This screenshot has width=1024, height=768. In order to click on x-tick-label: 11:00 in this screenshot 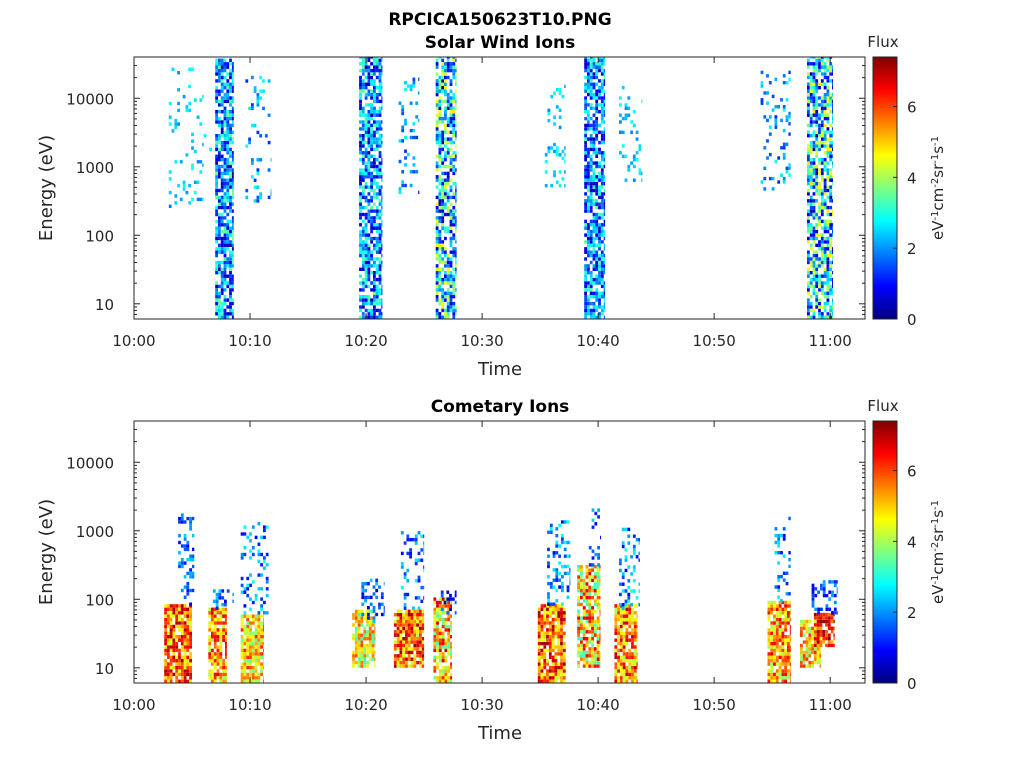, I will do `click(830, 341)`.